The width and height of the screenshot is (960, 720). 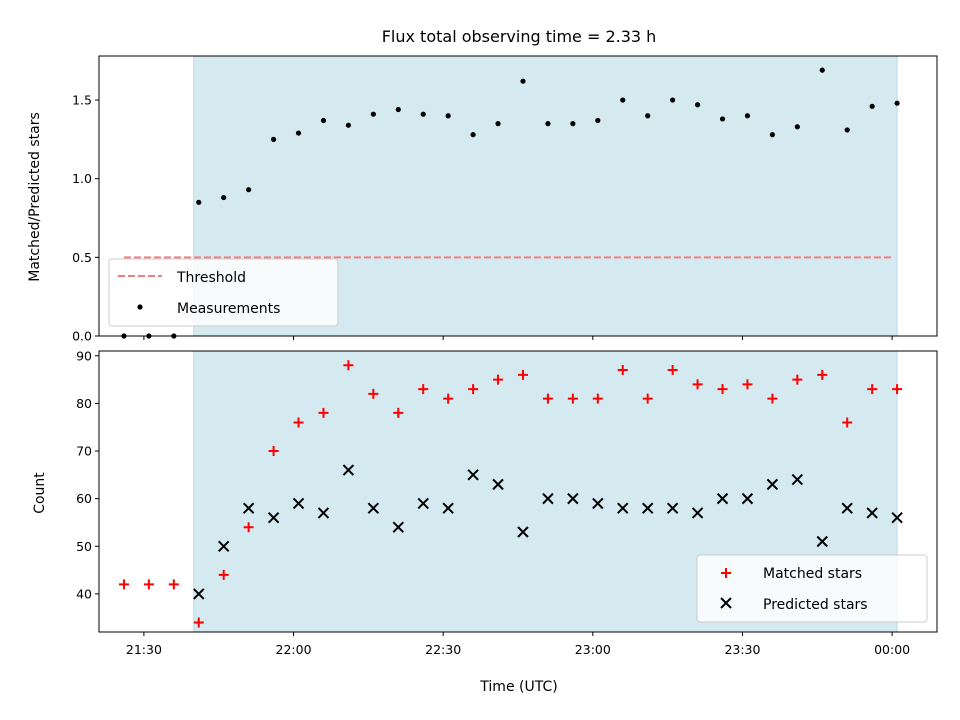 What do you see at coordinates (443, 649) in the screenshot?
I see `x-tick-label: 22:30` at bounding box center [443, 649].